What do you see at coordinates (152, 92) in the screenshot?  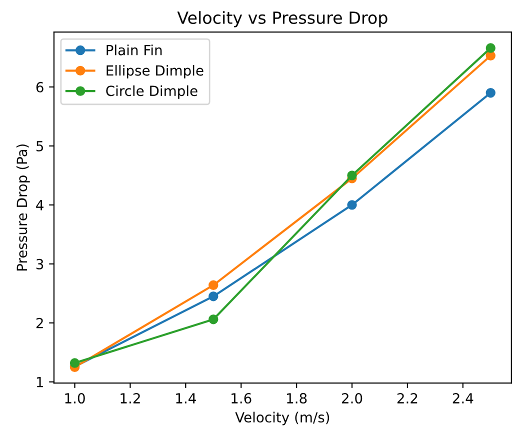 I see `legend-label: Circle Dimple` at bounding box center [152, 92].